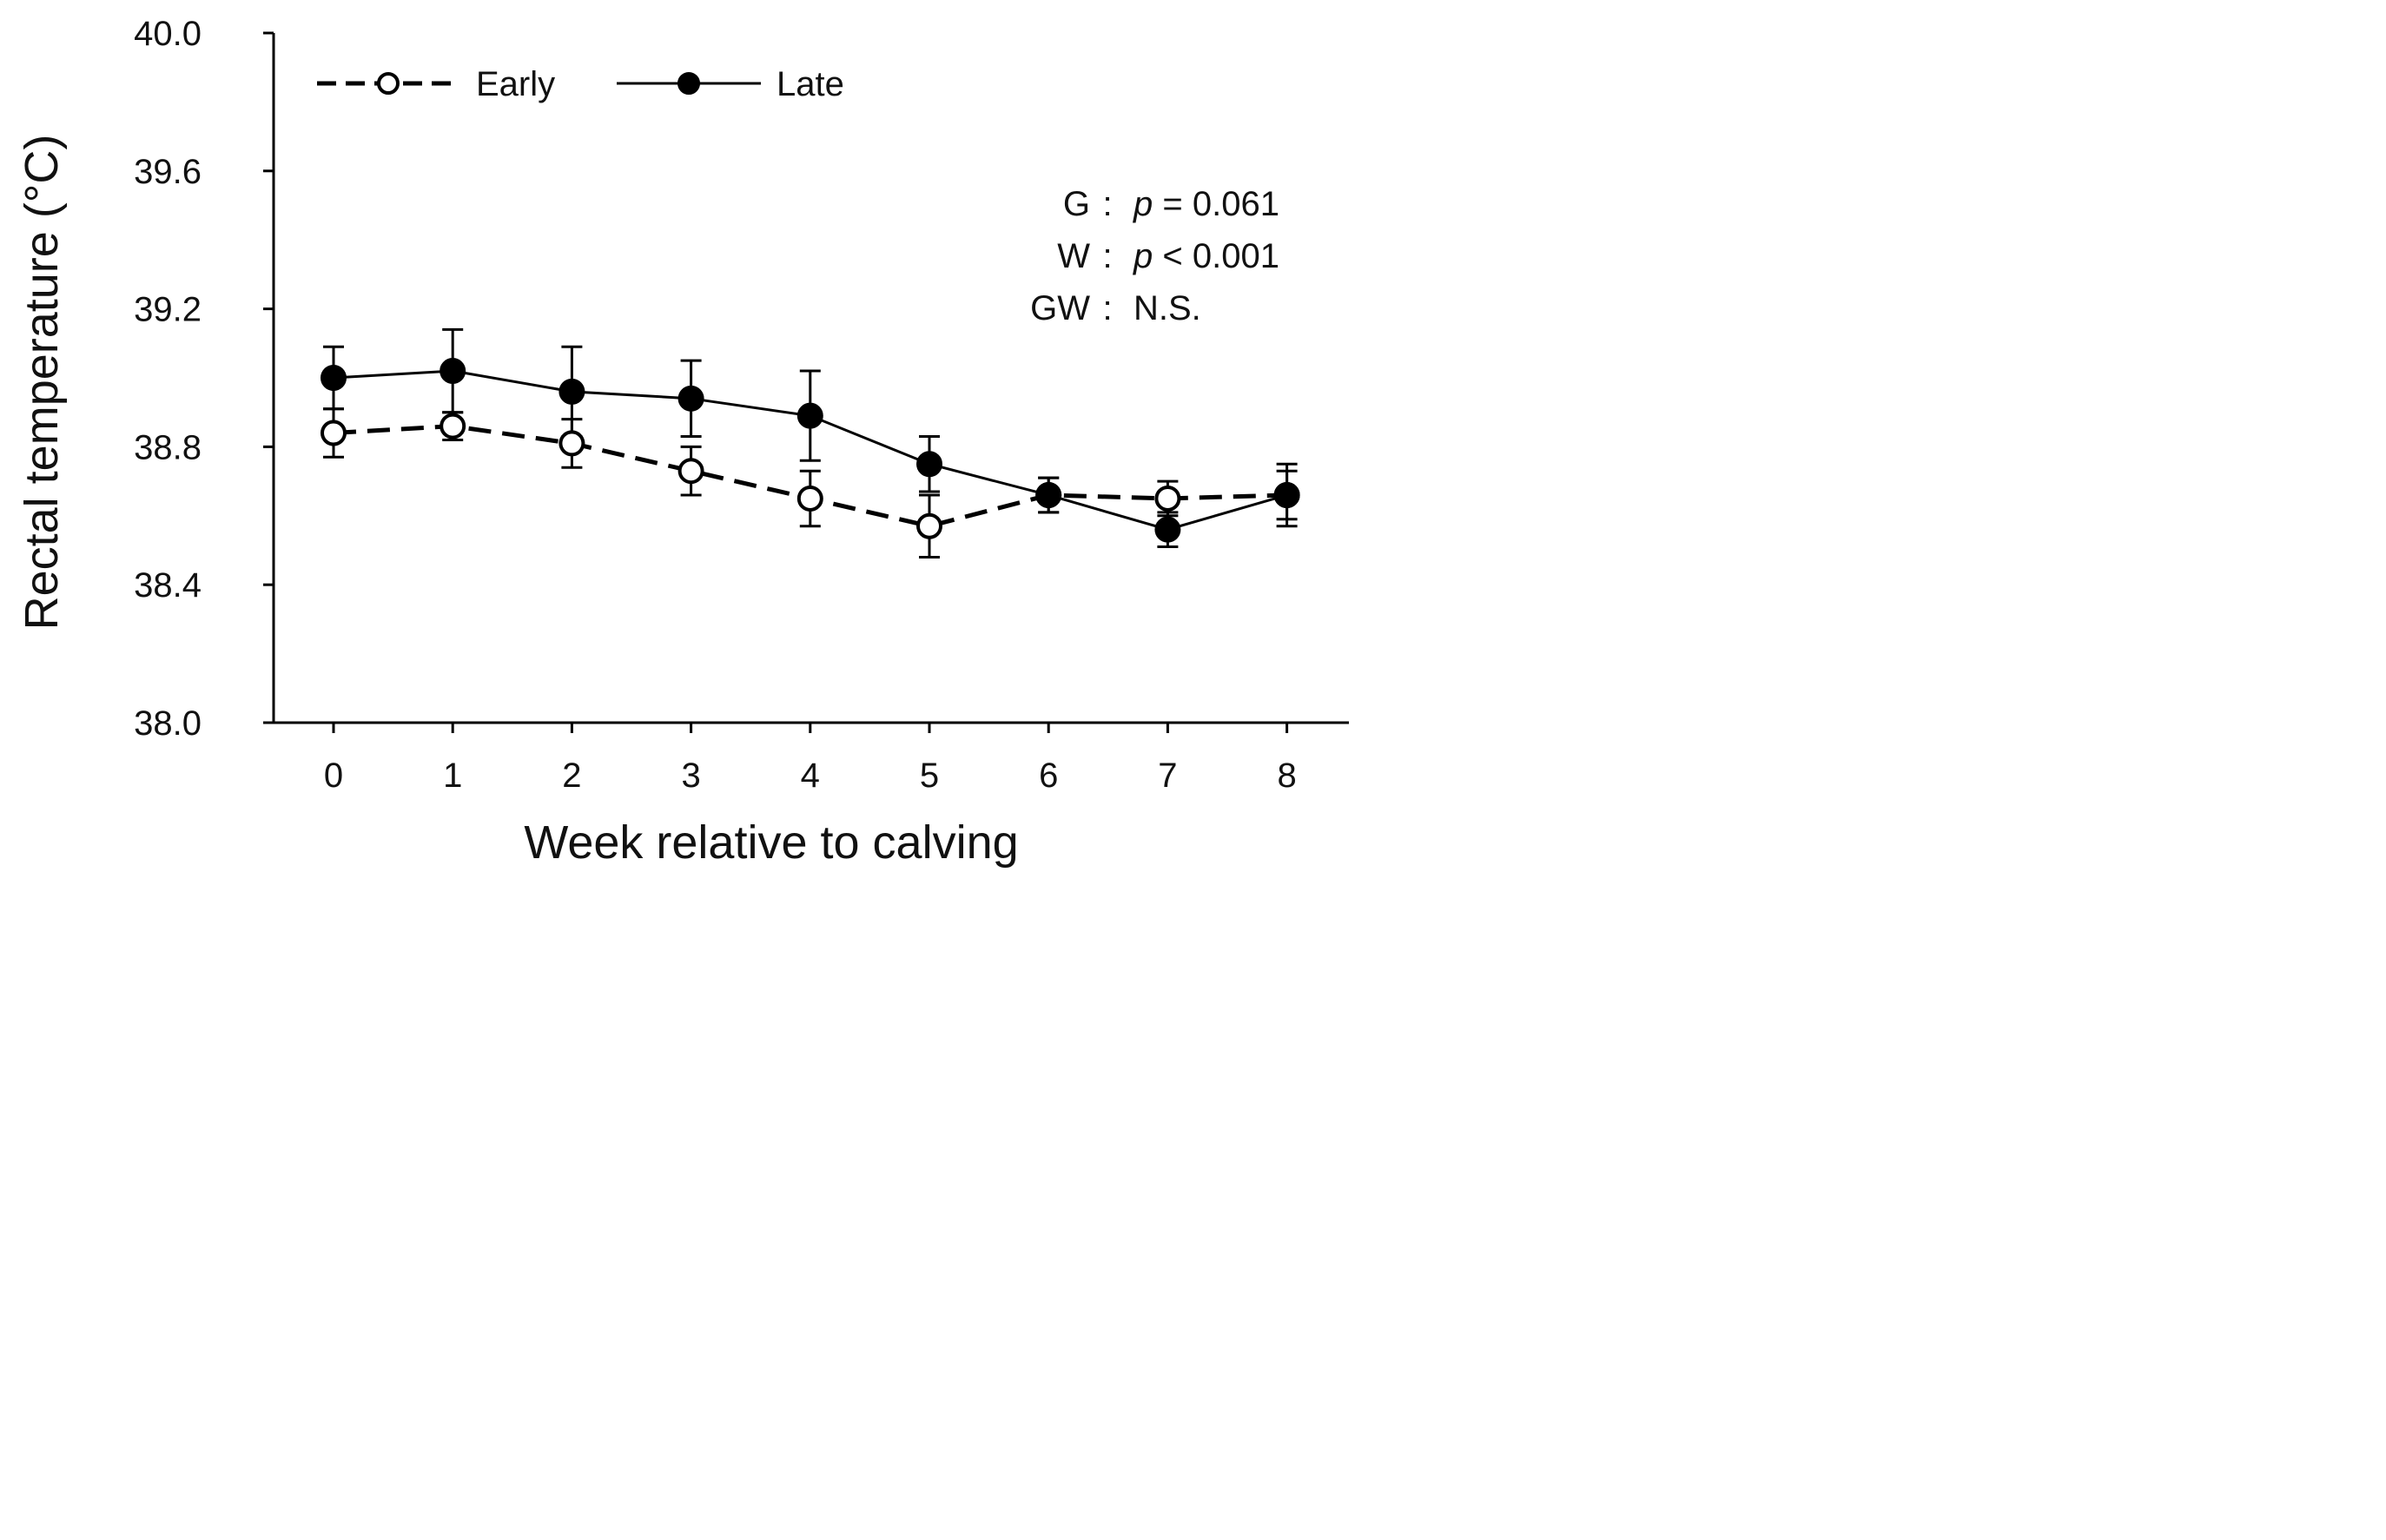  What do you see at coordinates (168, 172) in the screenshot?
I see `y-tick-label: 39.6` at bounding box center [168, 172].